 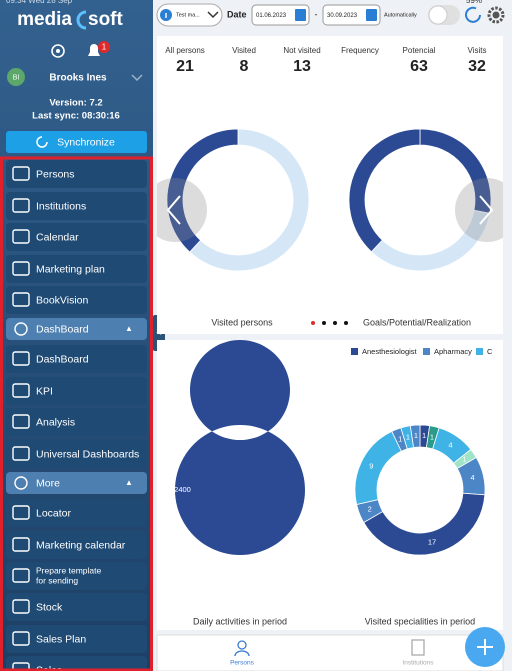 What do you see at coordinates (86, 142) in the screenshot?
I see `sync-label: Synchronize` at bounding box center [86, 142].